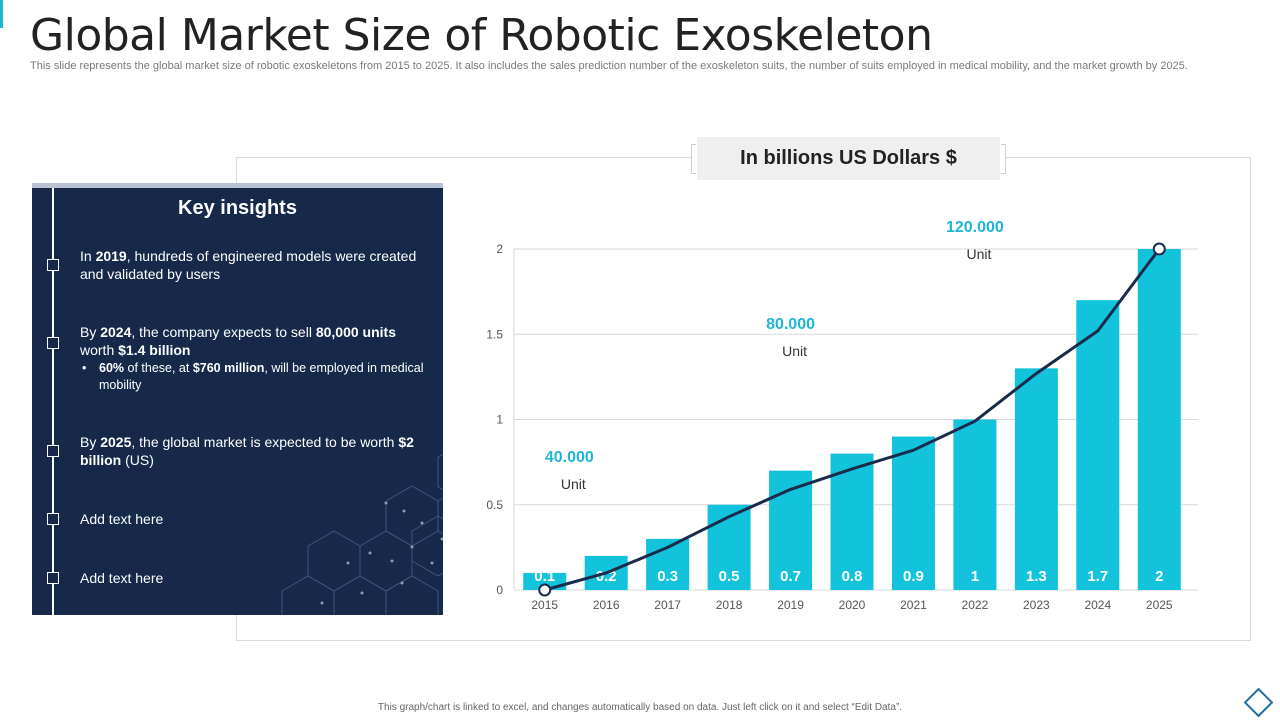  What do you see at coordinates (790, 576) in the screenshot?
I see `bar-value-label: 0.7` at bounding box center [790, 576].